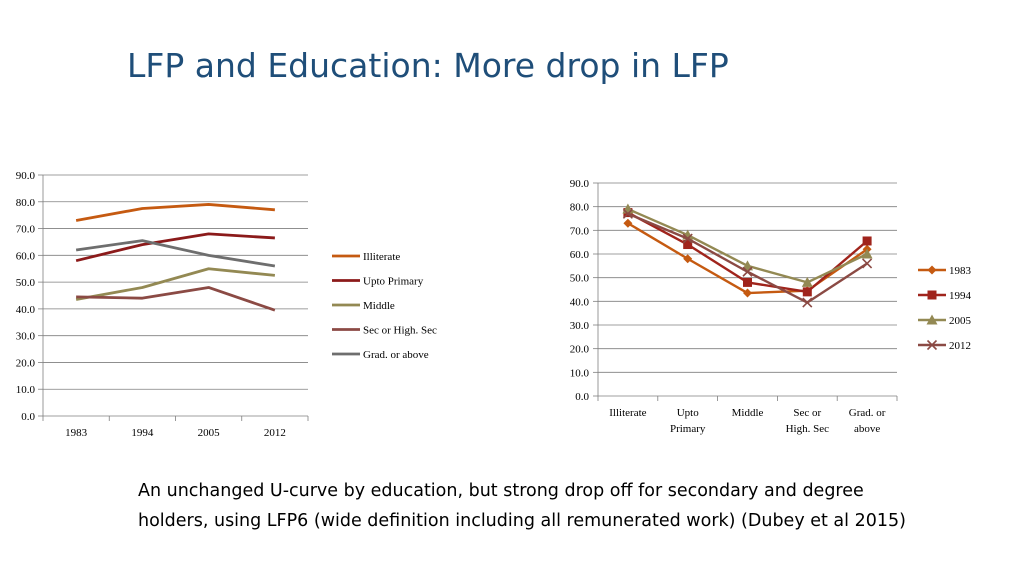  Describe the element at coordinates (396, 355) in the screenshot. I see `left-legend-label: Grad. or above` at that location.